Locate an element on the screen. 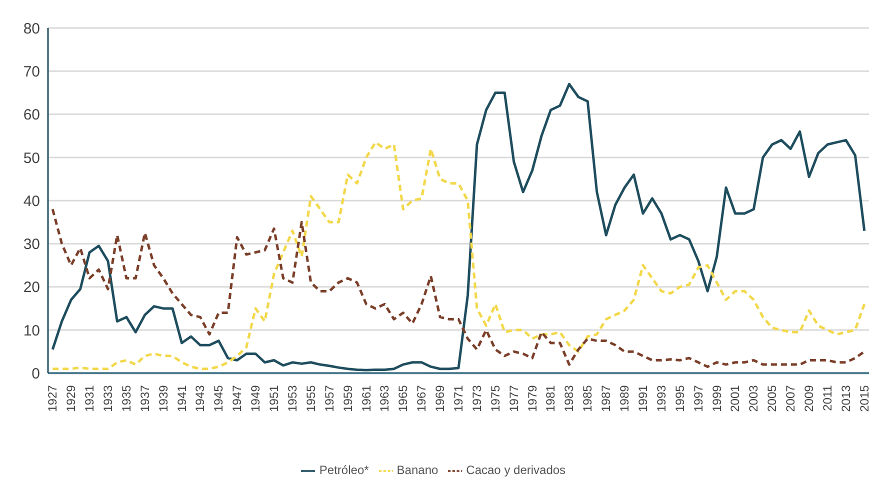 This screenshot has width=893, height=497. legend-label: Petróleo* is located at coordinates (344, 470).